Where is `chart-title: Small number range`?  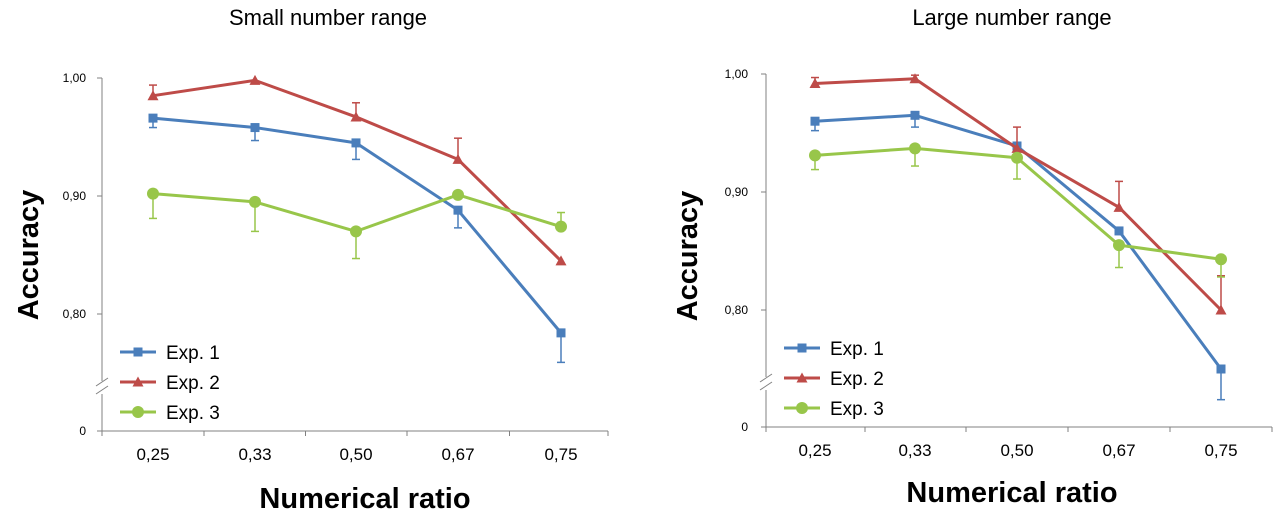 chart-title: Small number range is located at coordinates (328, 17).